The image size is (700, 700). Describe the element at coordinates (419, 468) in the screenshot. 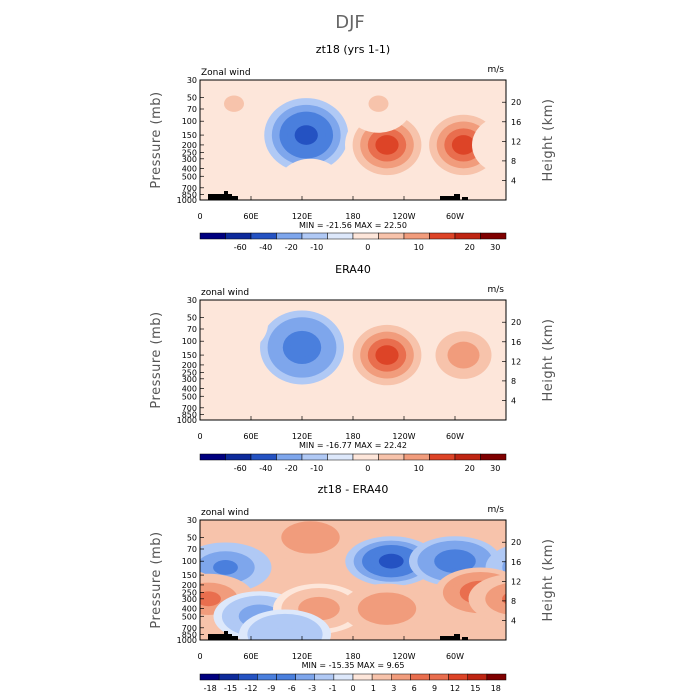

I see `colorbar-label: 10` at that location.